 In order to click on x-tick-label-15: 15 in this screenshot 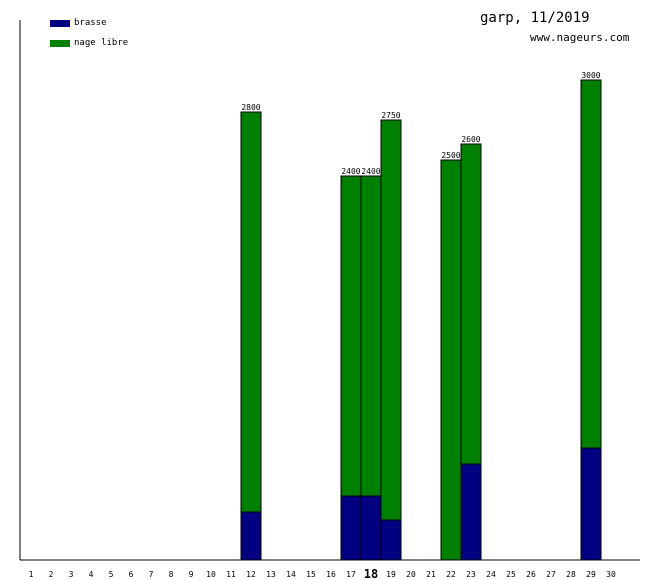, I will do `click(311, 574)`.